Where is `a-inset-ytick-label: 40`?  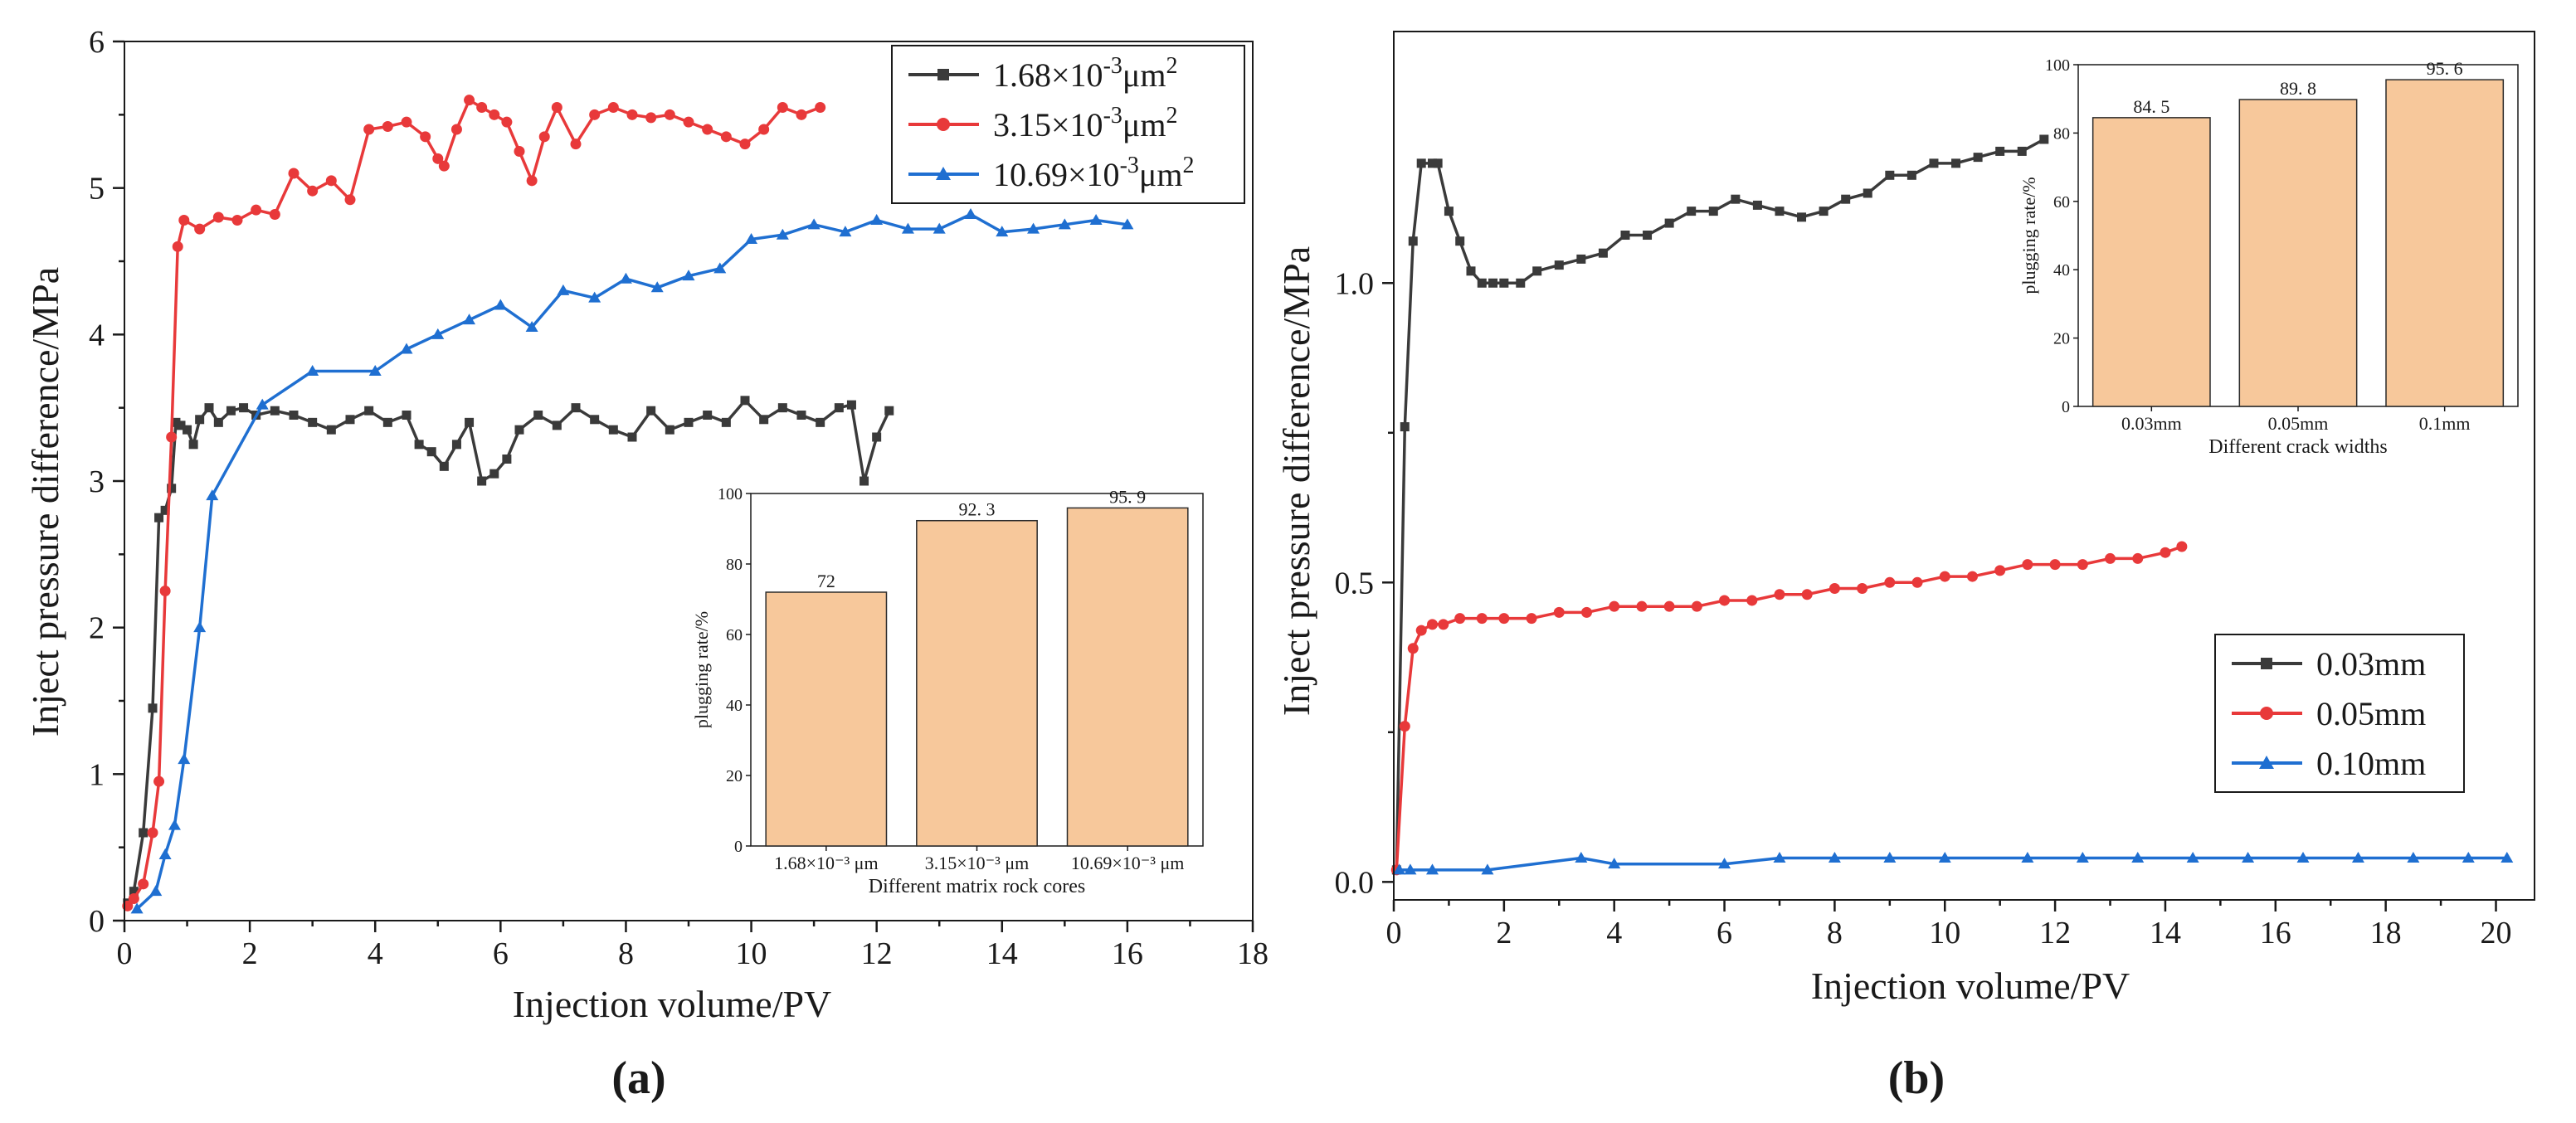 a-inset-ytick-label: 40 is located at coordinates (734, 706).